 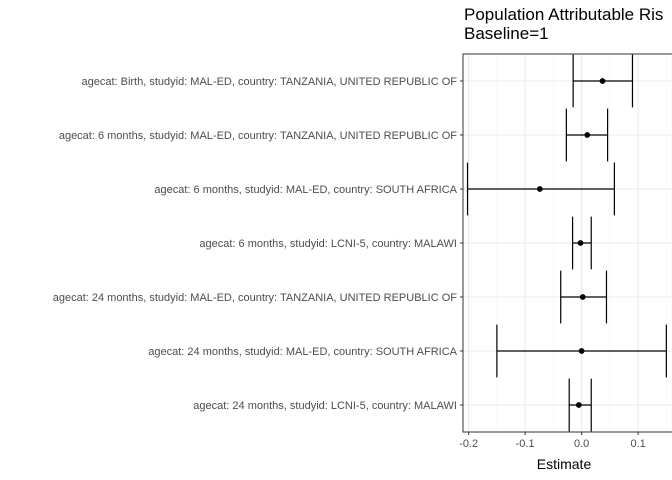 What do you see at coordinates (564, 464) in the screenshot?
I see `x-axis-title: Estimate` at bounding box center [564, 464].